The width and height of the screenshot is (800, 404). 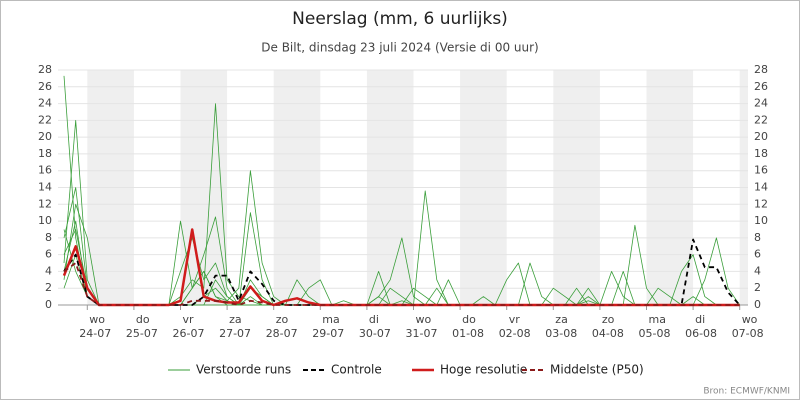 What do you see at coordinates (45, 136) in the screenshot?
I see `y-tick-label: 20` at bounding box center [45, 136].